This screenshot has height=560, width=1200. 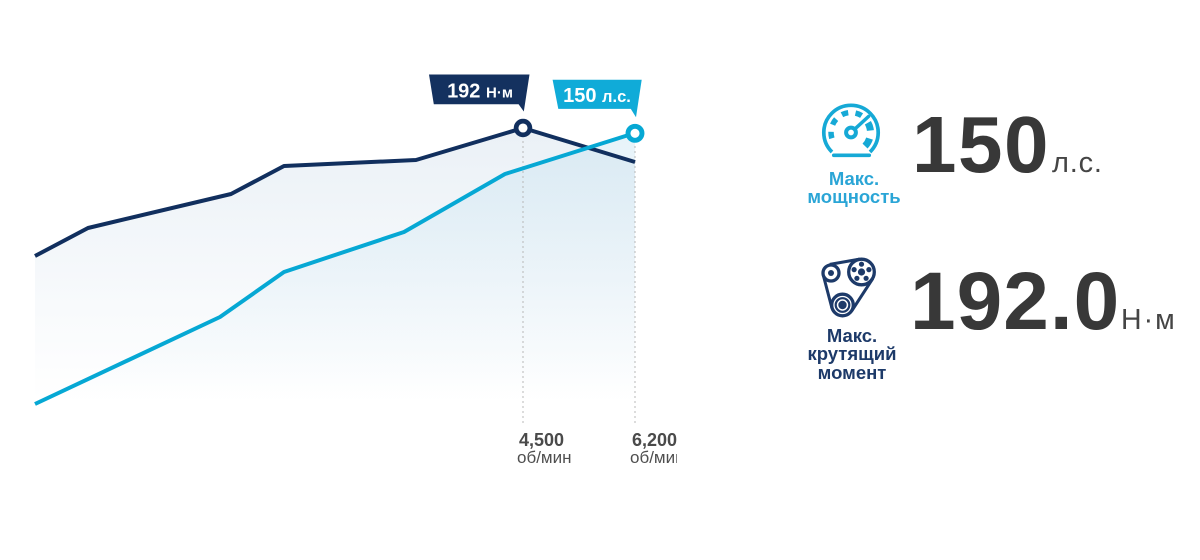 What do you see at coordinates (480, 92) in the screenshot?
I see `svg-text: 192 Н·м` at bounding box center [480, 92].